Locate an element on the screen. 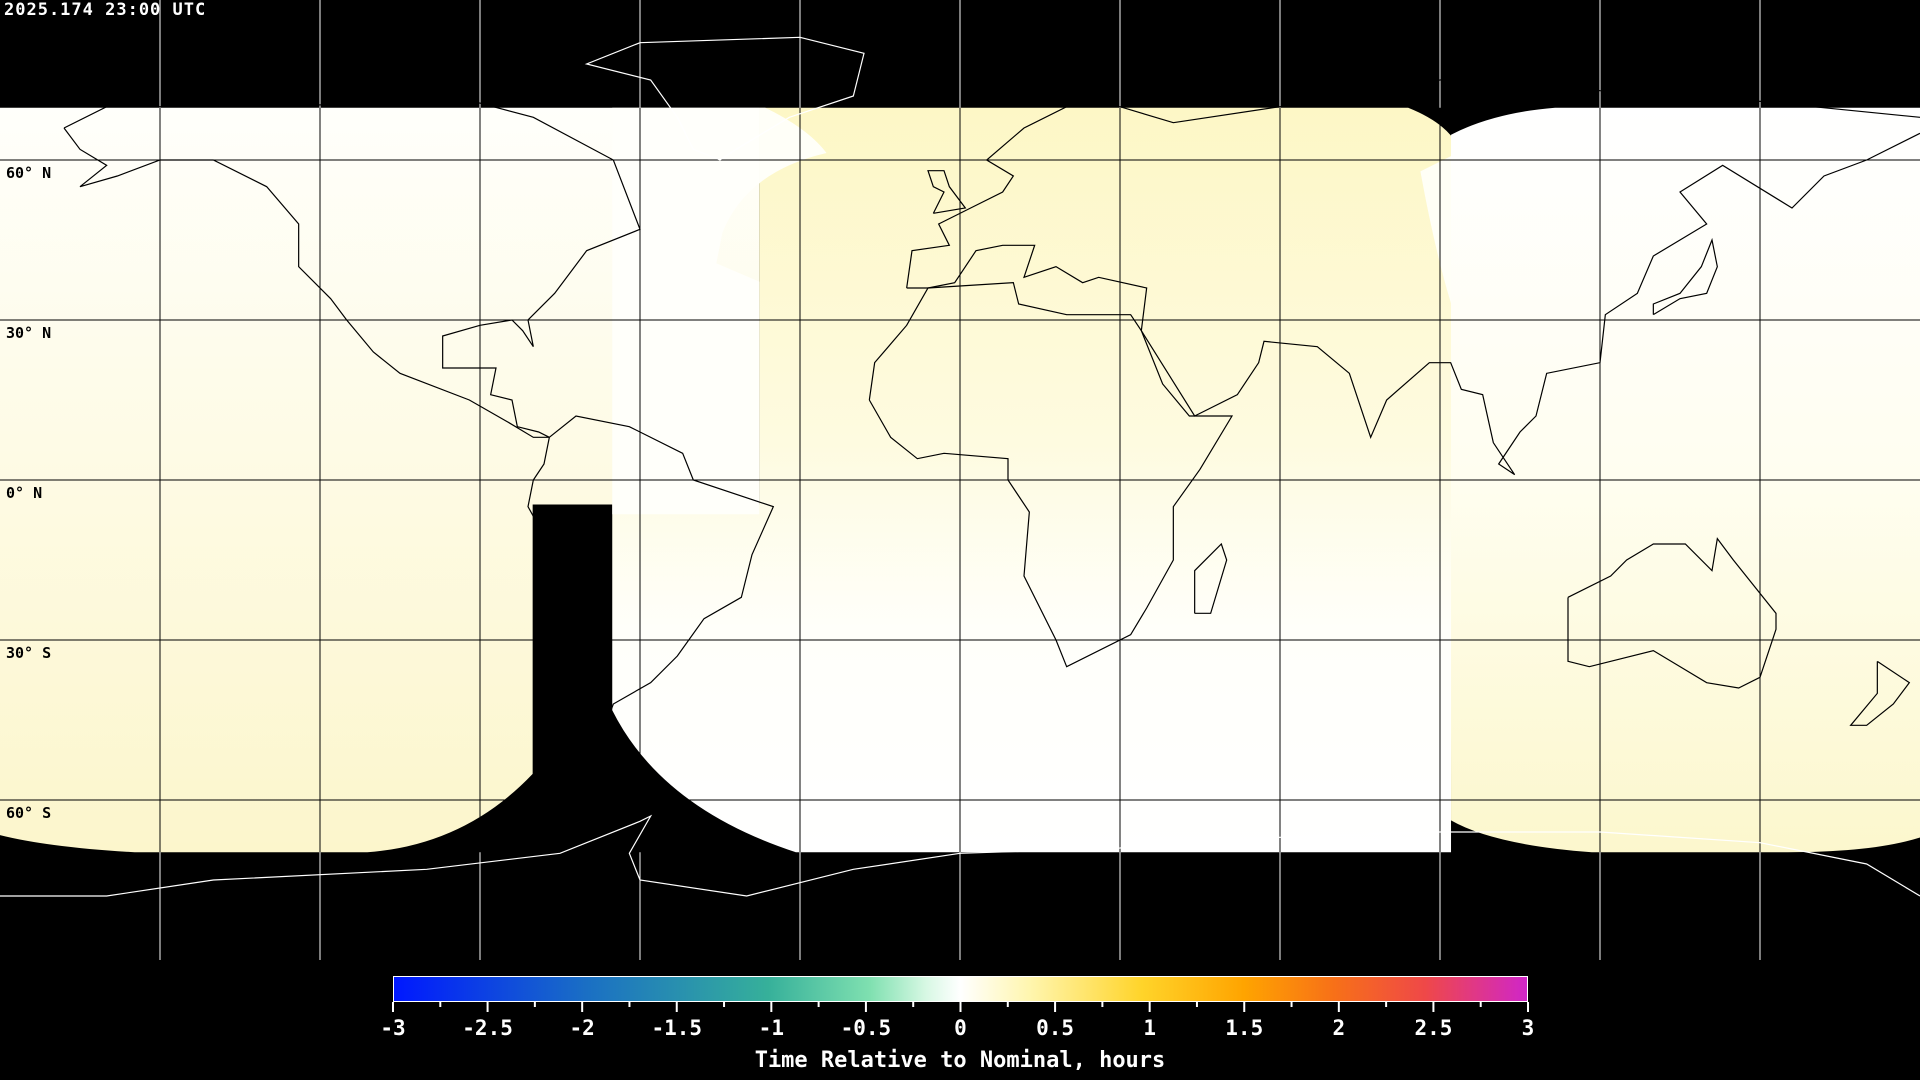 The image size is (1920, 1080). coastline-greenland is located at coordinates (725, 98).